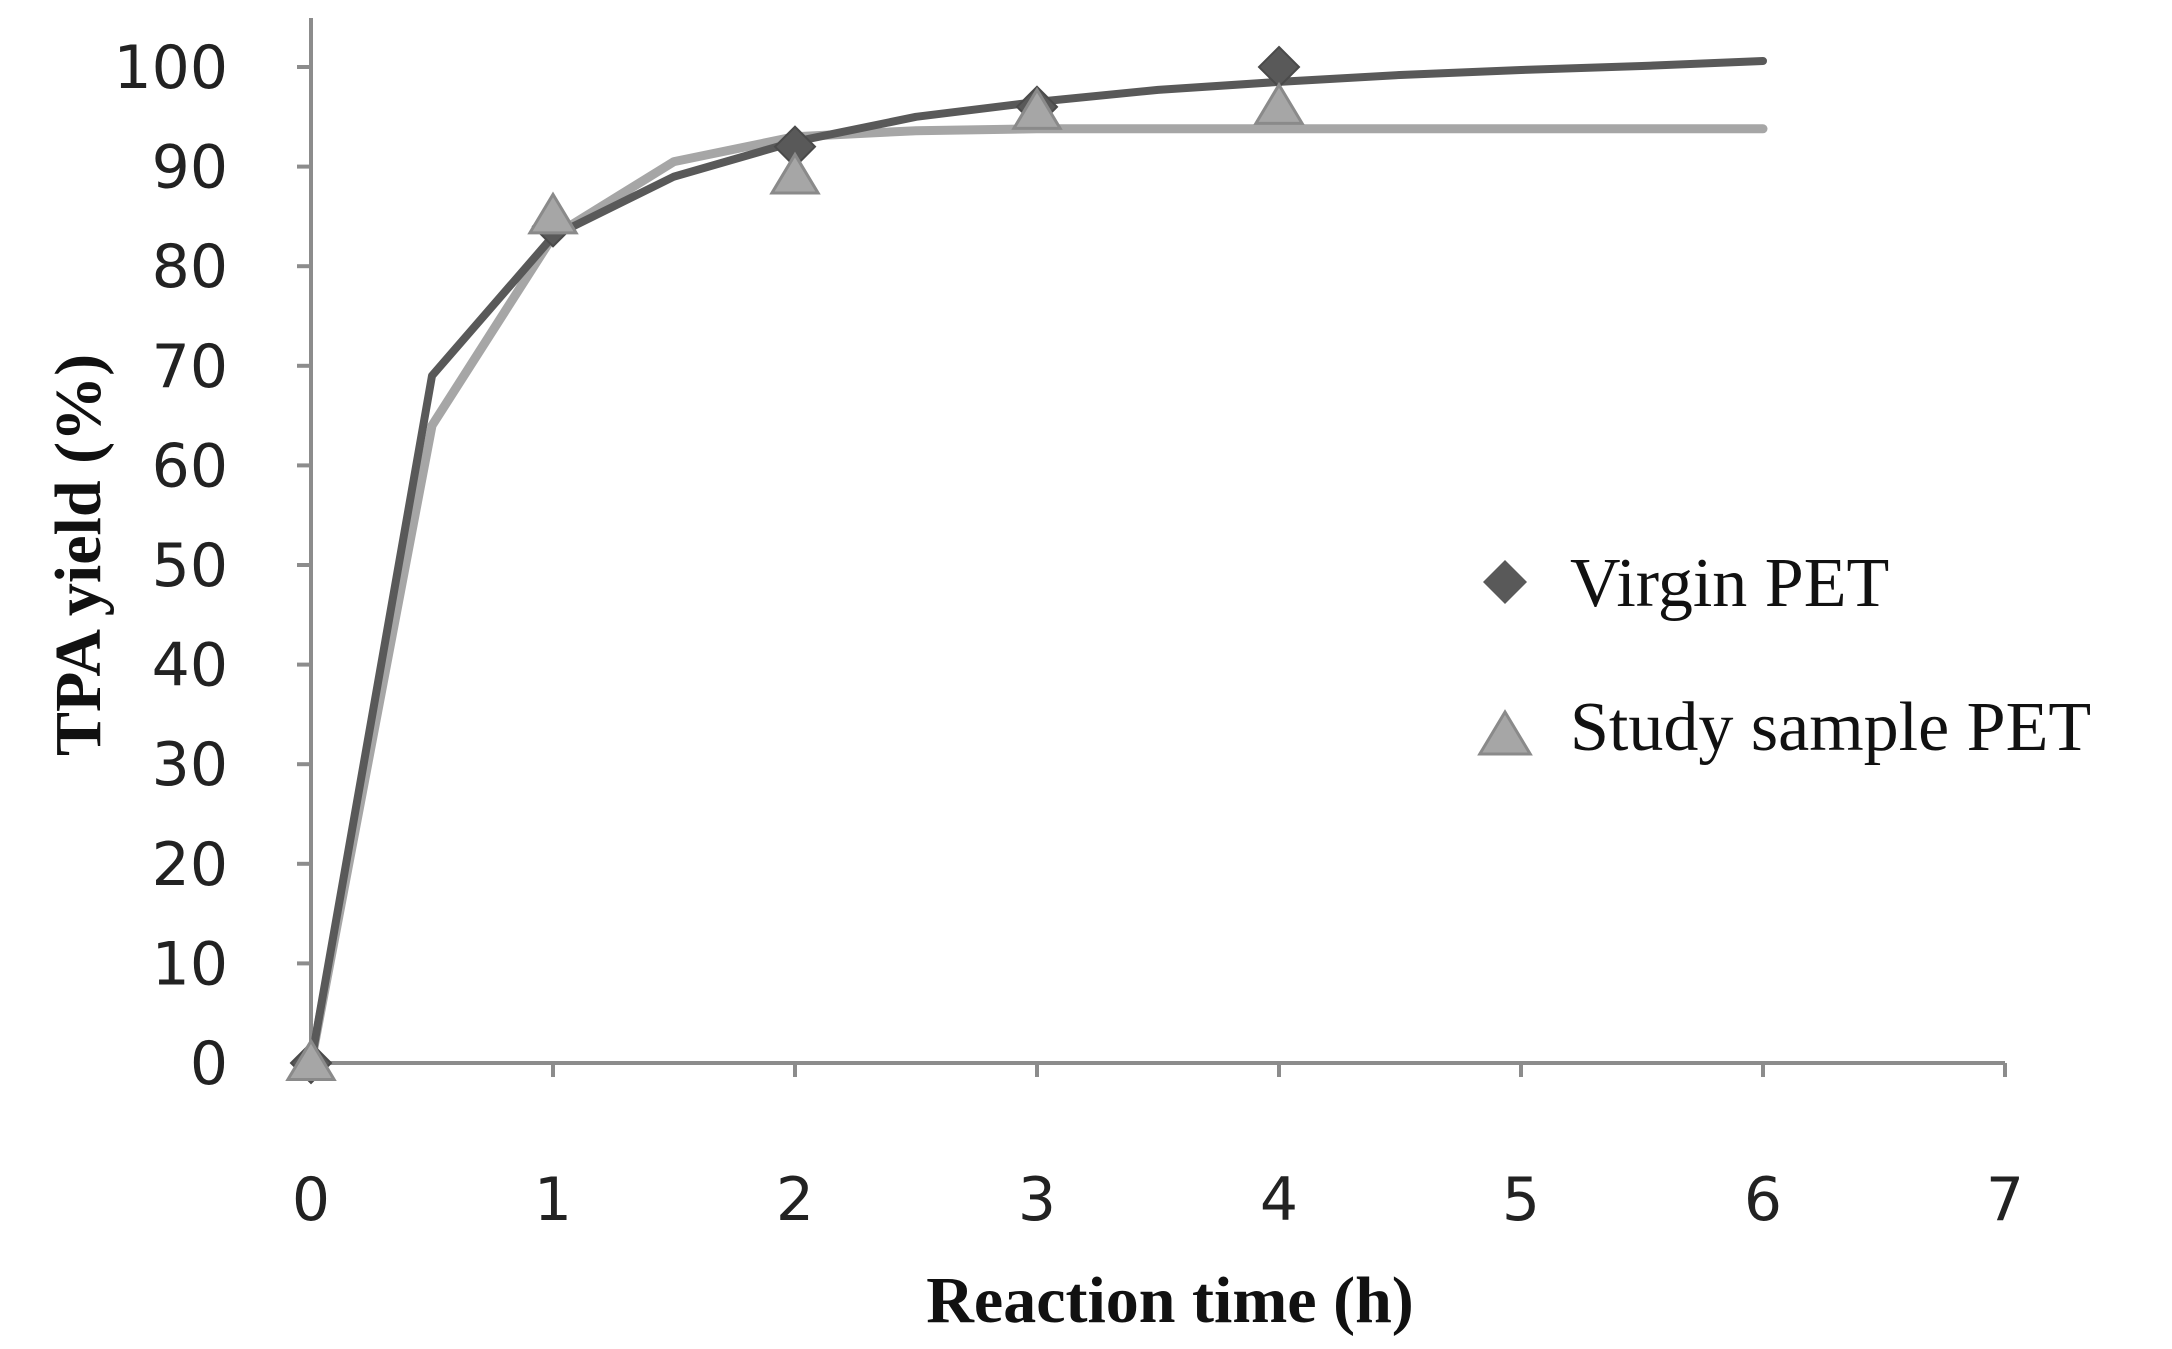 The width and height of the screenshot is (2172, 1349). Describe the element at coordinates (170, 68) in the screenshot. I see `y-tick-label: 100` at that location.